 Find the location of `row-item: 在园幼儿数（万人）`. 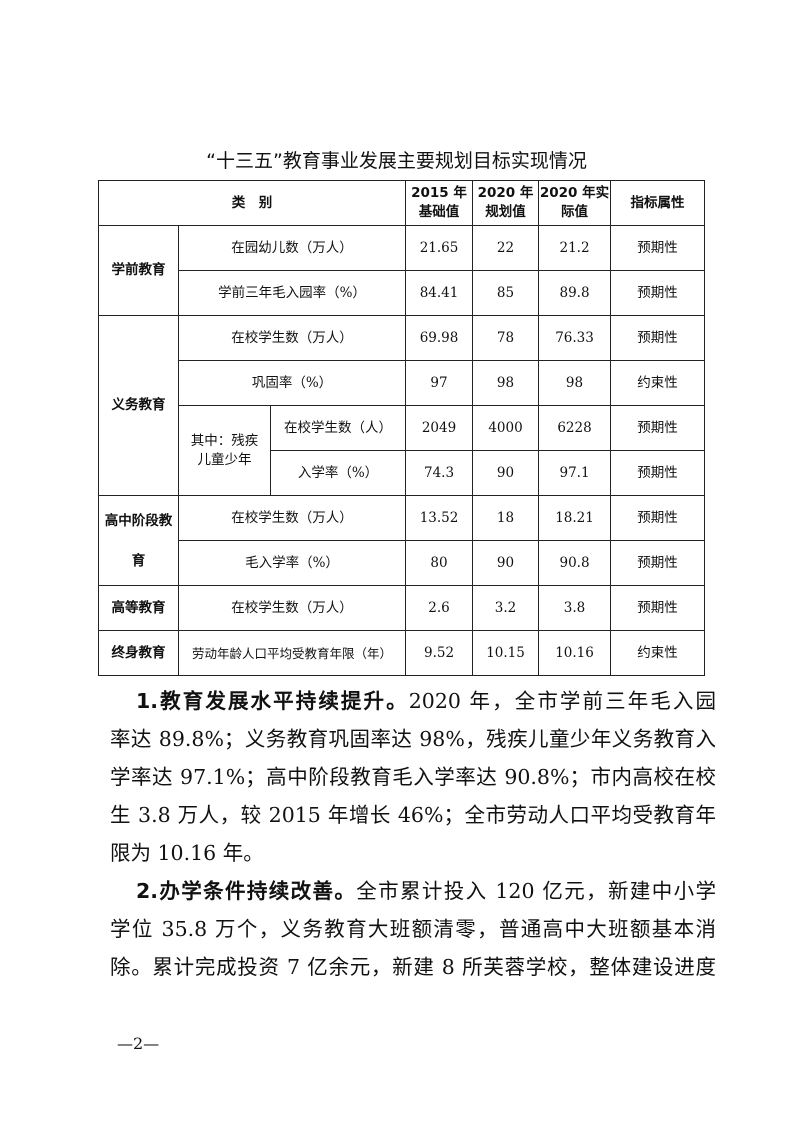

row-item: 在园幼儿数（万人） is located at coordinates (292, 248).